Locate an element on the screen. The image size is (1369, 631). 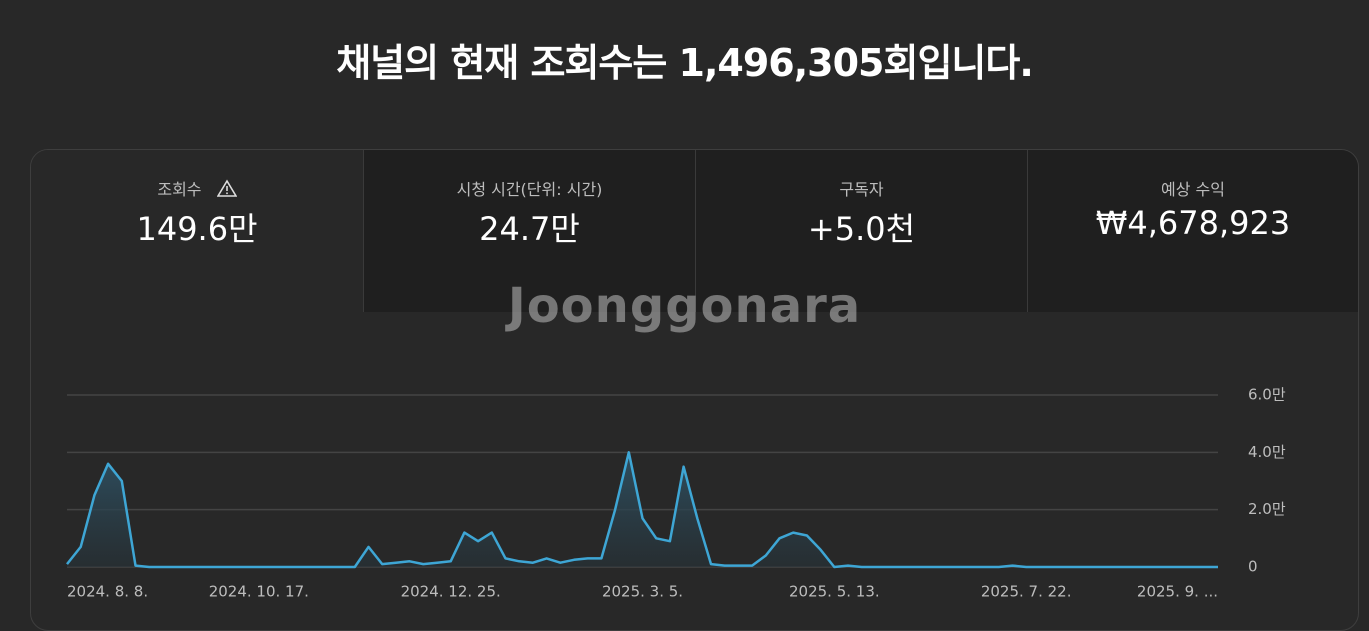
metric-label: 구독자 is located at coordinates (861, 189).